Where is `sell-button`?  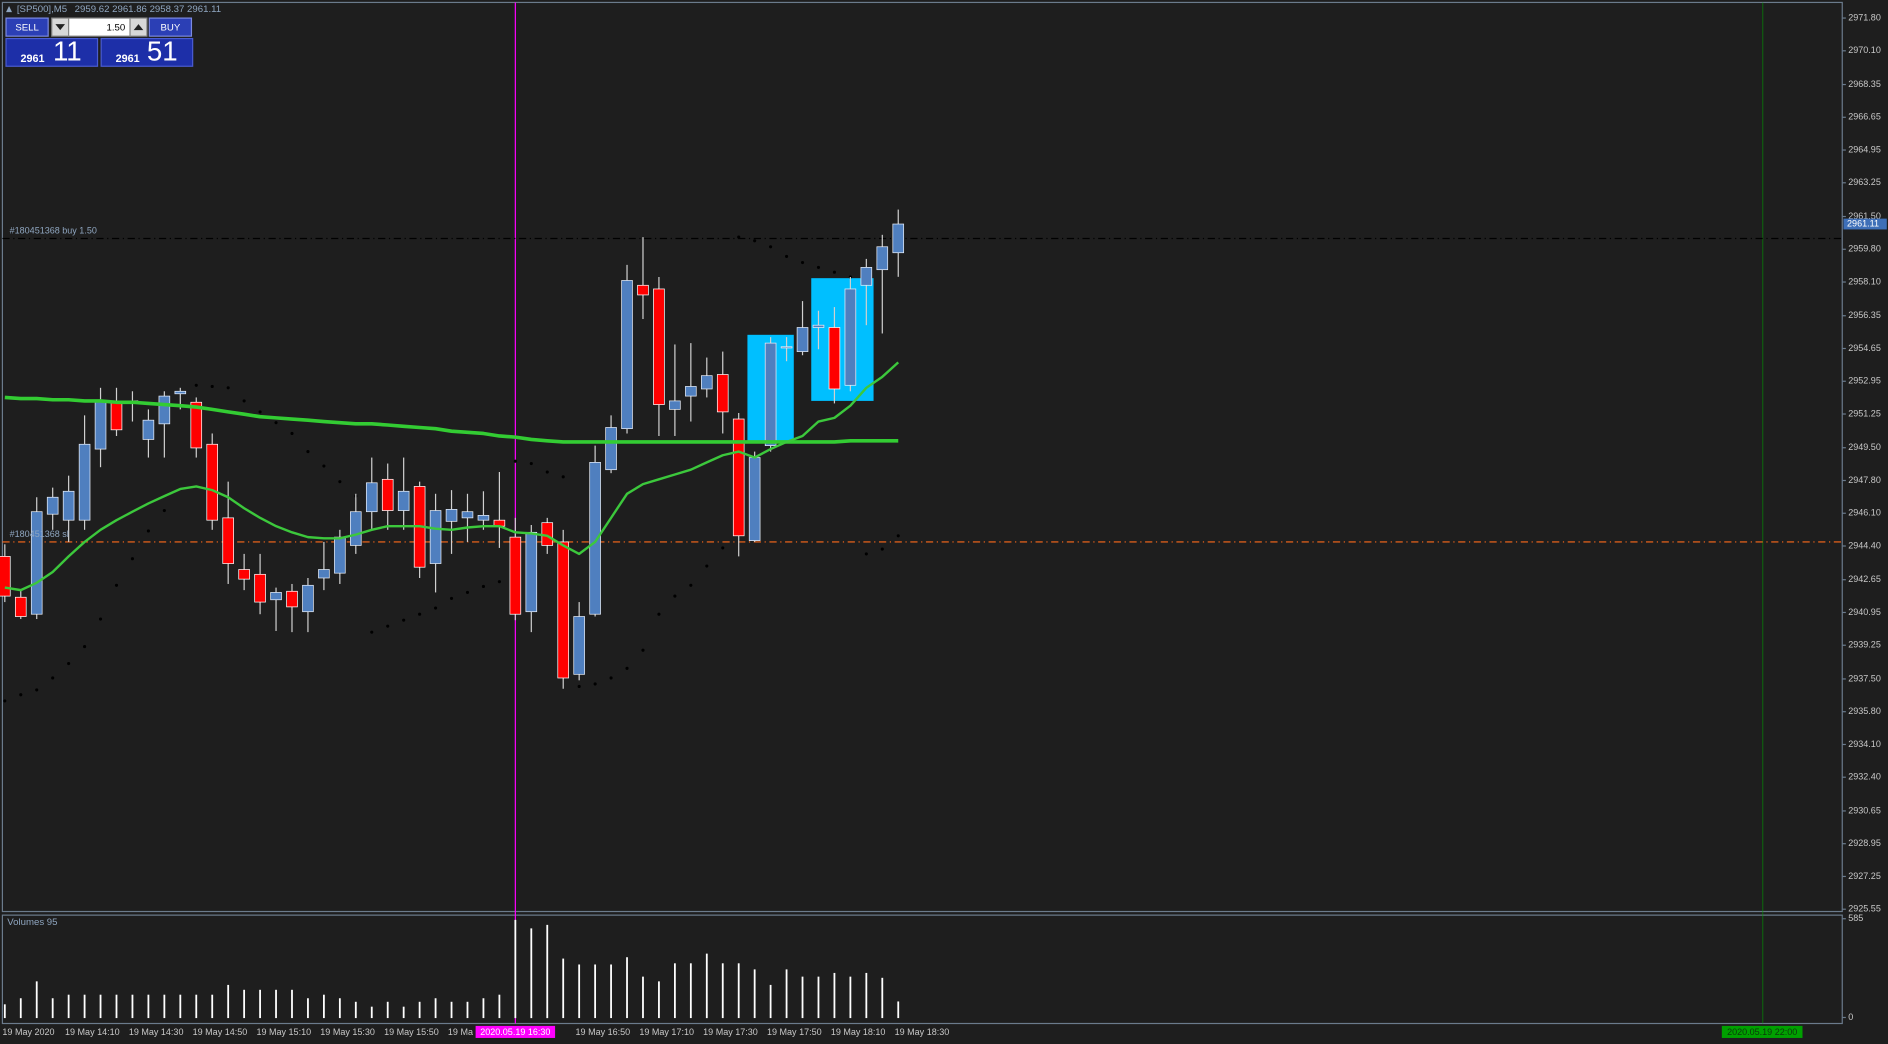 sell-button is located at coordinates (27, 27).